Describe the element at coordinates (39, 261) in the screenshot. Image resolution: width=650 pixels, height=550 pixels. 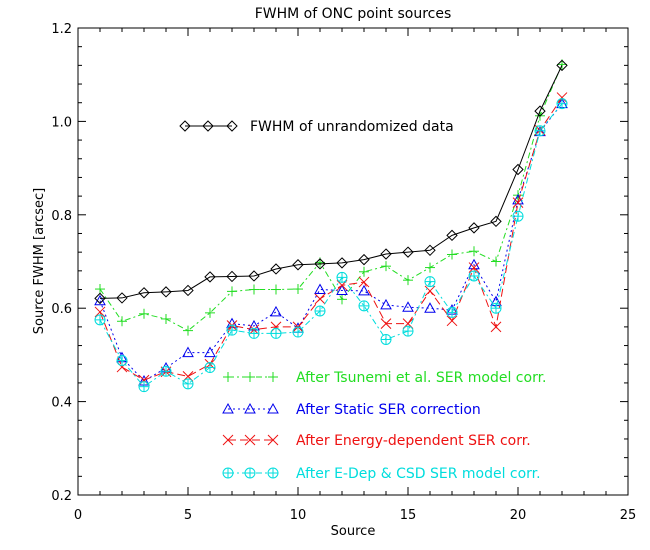
I see `y-axis-label: Source FWHM [arcsec]` at that location.